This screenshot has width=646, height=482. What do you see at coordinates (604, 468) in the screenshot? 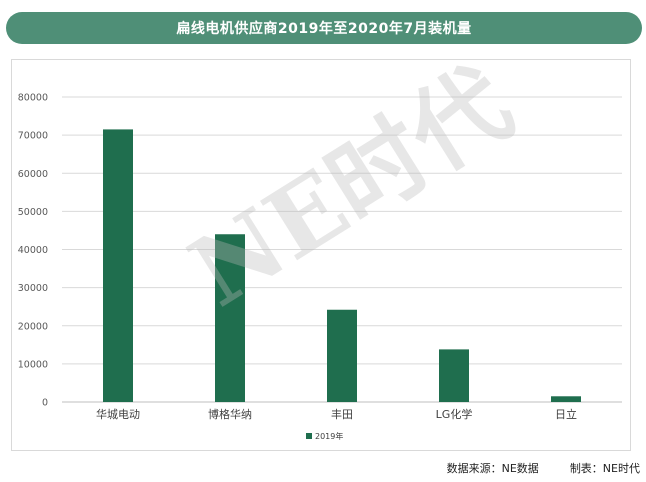
I see `footer-producer: 制表：NE时代` at bounding box center [604, 468].